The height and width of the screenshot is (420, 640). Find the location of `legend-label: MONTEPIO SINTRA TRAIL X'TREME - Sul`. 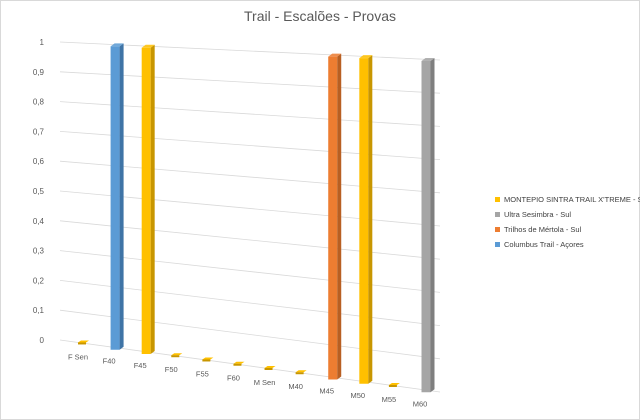

legend-label: MONTEPIO SINTRA TRAIL X'TREME - Sul is located at coordinates (572, 199).